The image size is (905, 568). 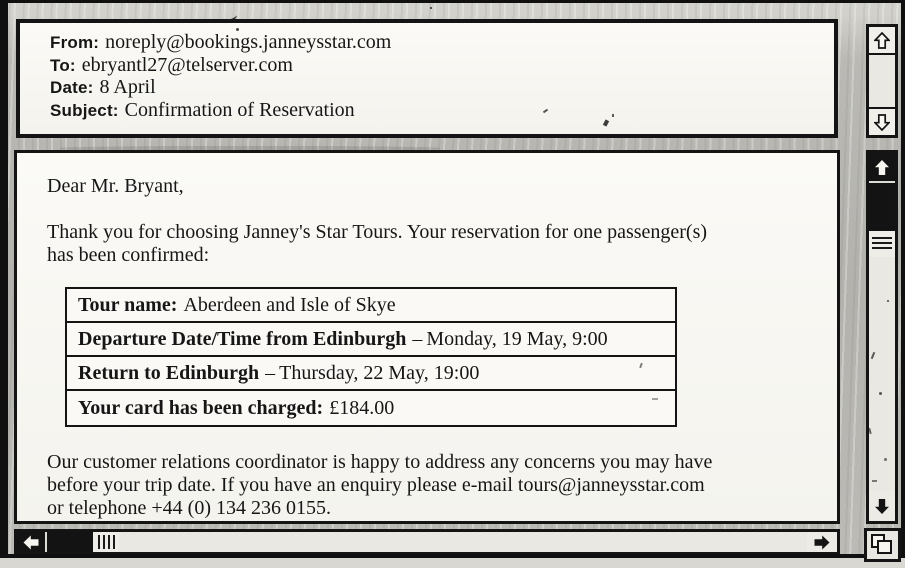 I want to click on row-value: £184.00, so click(x=362, y=407).